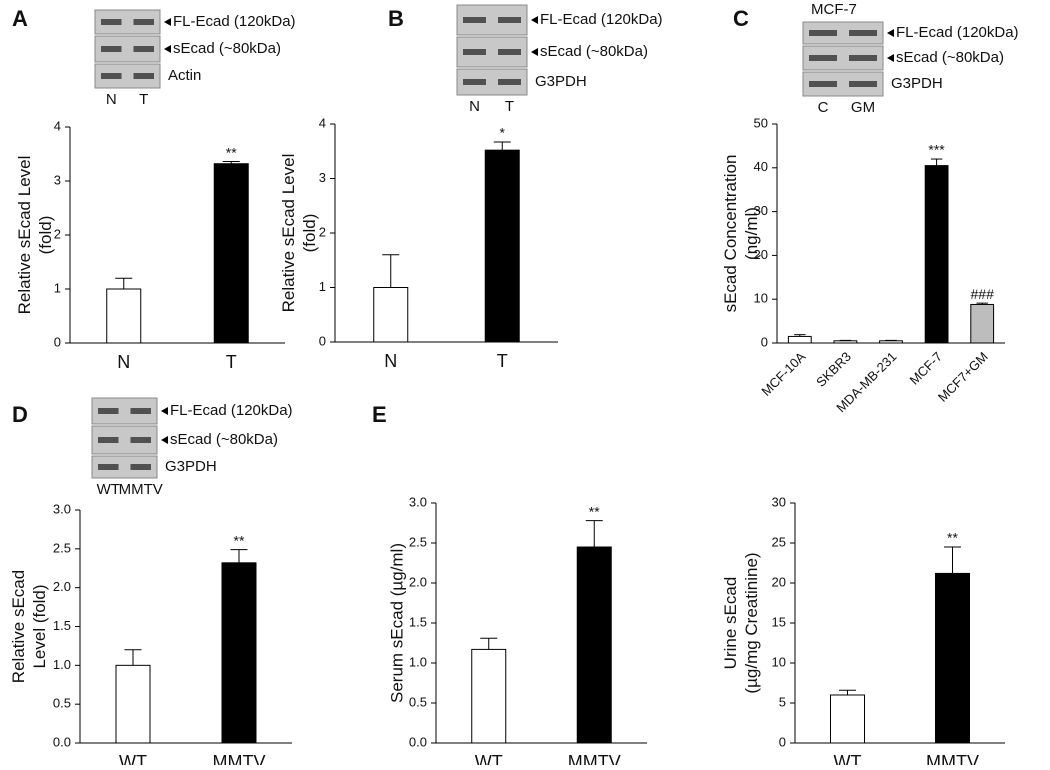 This screenshot has height=770, width=1050. I want to click on significance: ###, so click(983, 294).